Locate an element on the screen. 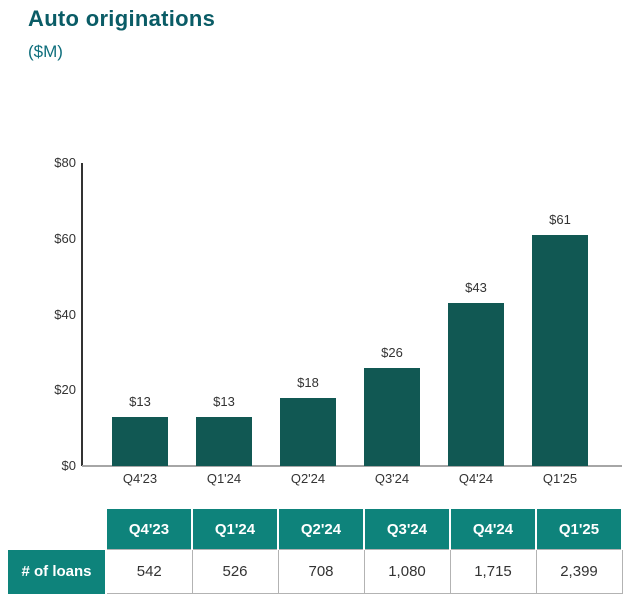  y-tick-label: $0 is located at coordinates (68, 465).